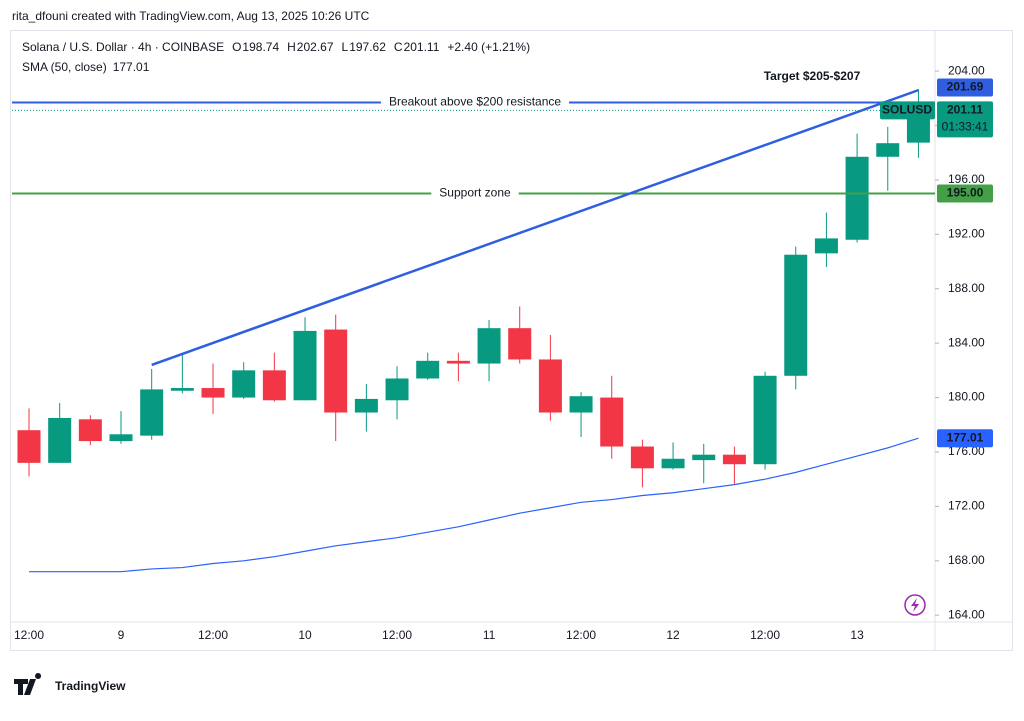  I want to click on legend-text: 202.67, so click(315, 47).